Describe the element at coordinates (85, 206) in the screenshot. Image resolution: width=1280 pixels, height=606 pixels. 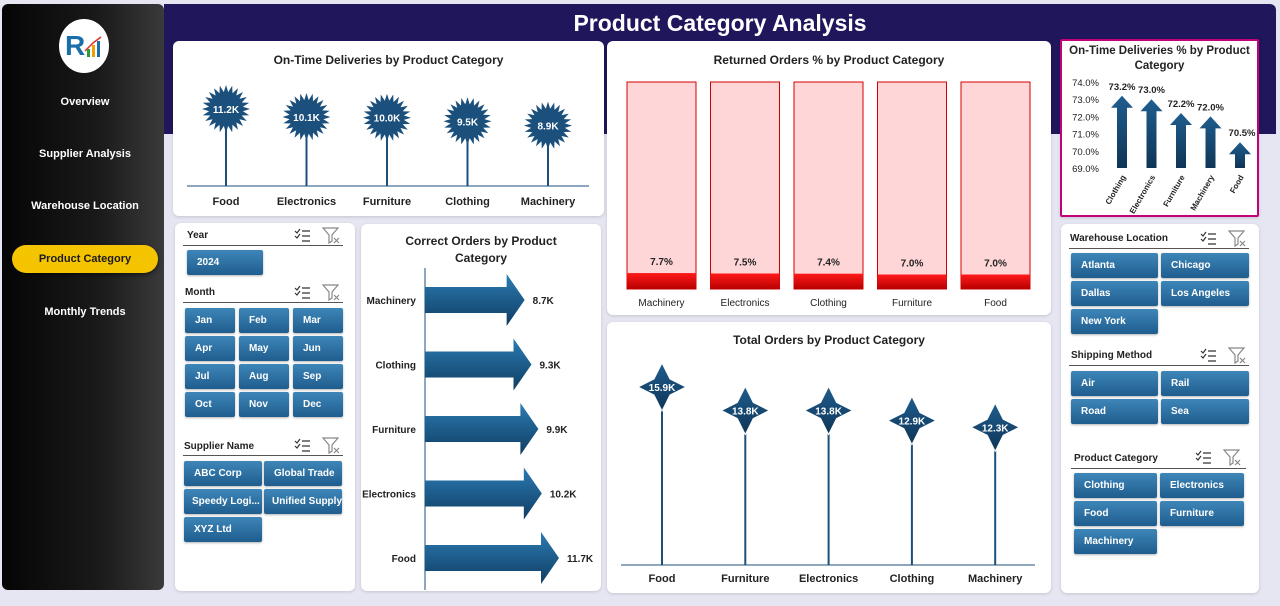
I see `nav-warehouse-location: Warehouse Location` at that location.